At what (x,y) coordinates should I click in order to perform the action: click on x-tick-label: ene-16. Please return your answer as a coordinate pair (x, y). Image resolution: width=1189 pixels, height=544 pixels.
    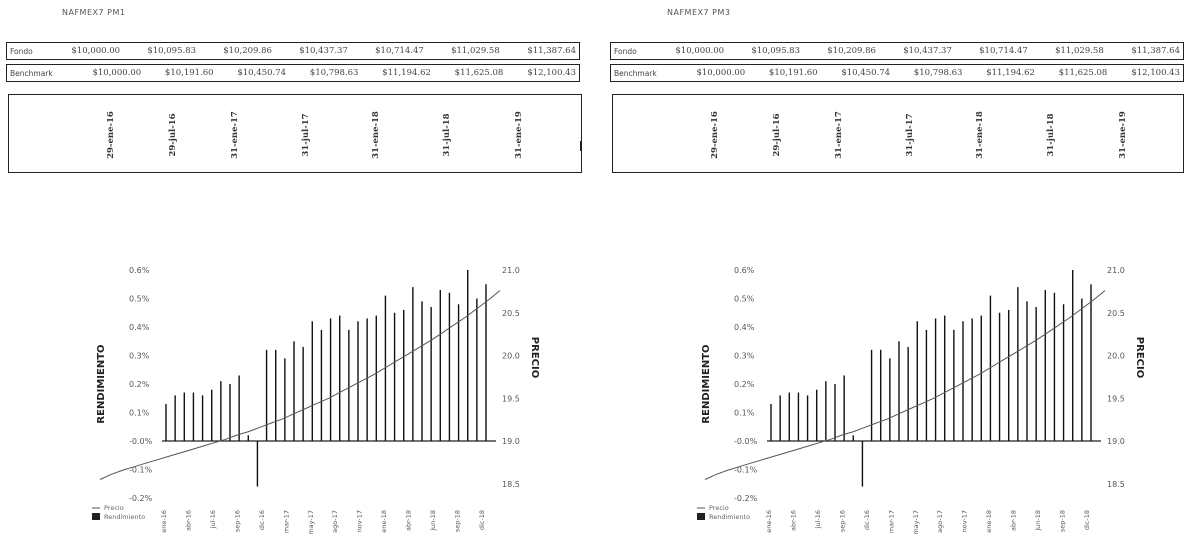
    Looking at the image, I should click on (164, 521).